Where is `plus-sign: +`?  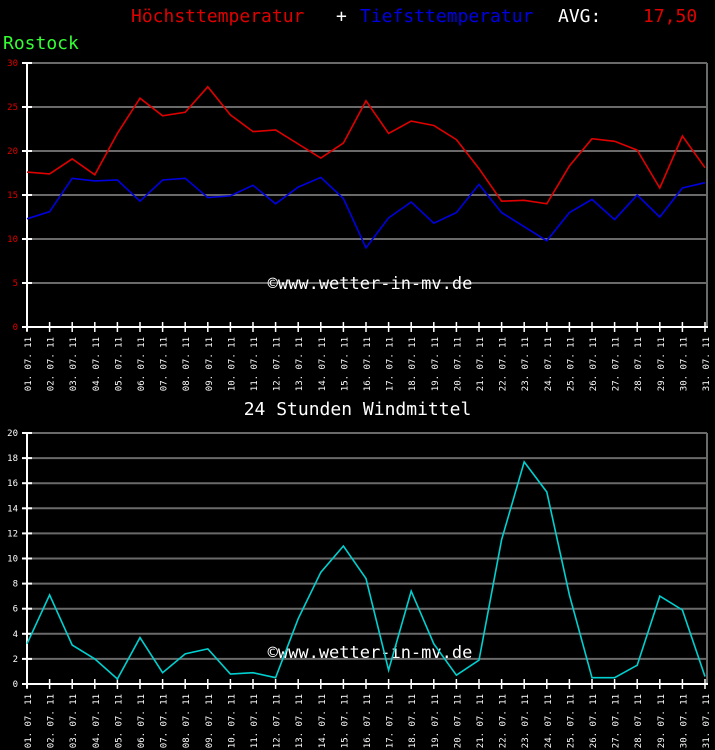 plus-sign: + is located at coordinates (341, 16).